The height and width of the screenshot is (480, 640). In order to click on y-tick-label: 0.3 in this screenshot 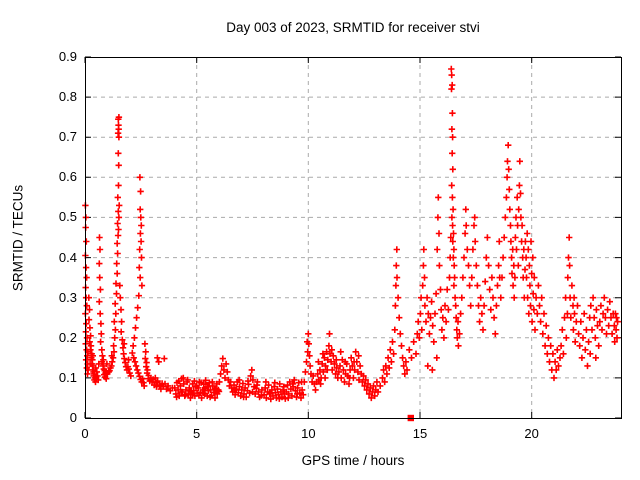, I will do `click(67, 297)`.